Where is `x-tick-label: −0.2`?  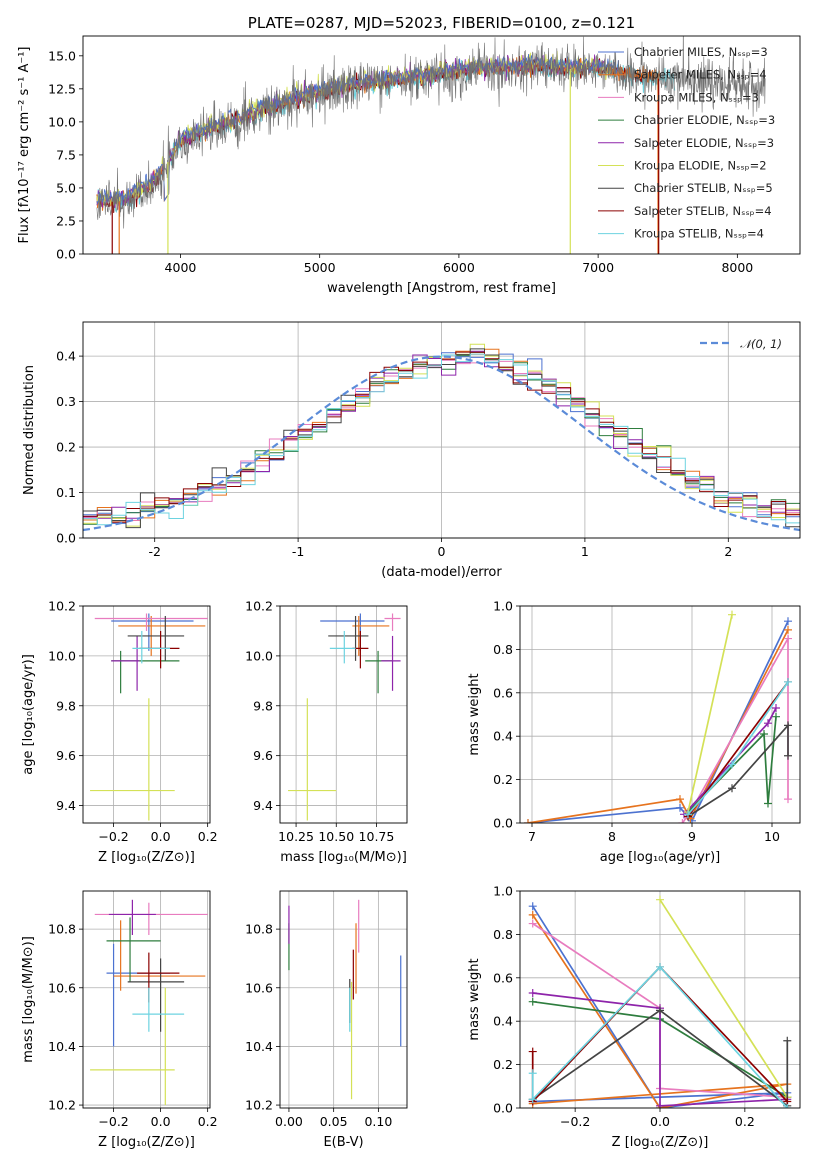
x-tick-label: −0.2 is located at coordinates (113, 1121).